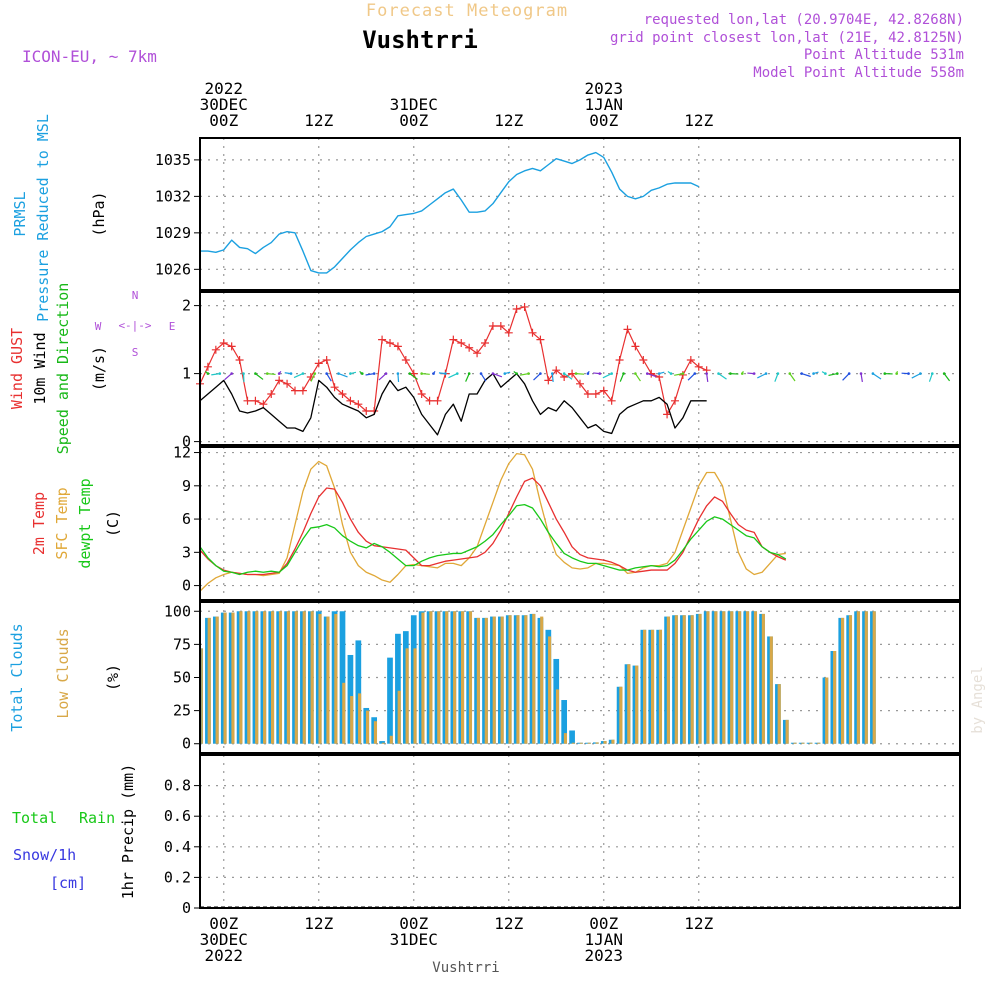  What do you see at coordinates (186, 374) in the screenshot?
I see `y-tick-label: 1` at bounding box center [186, 374].